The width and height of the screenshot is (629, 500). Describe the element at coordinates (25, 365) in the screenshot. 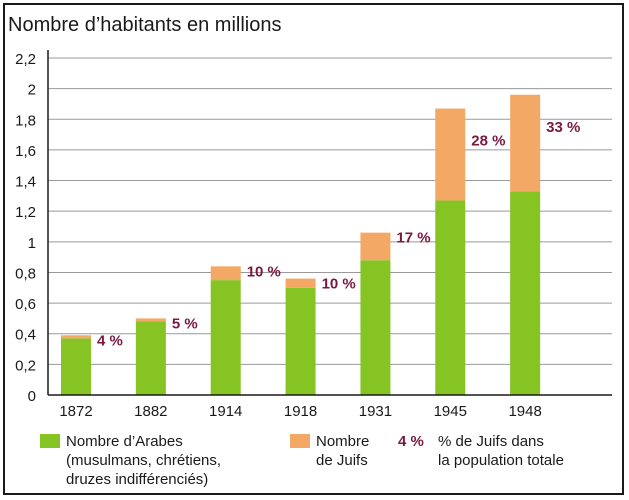

I see `y-tick-label: 0,2` at that location.